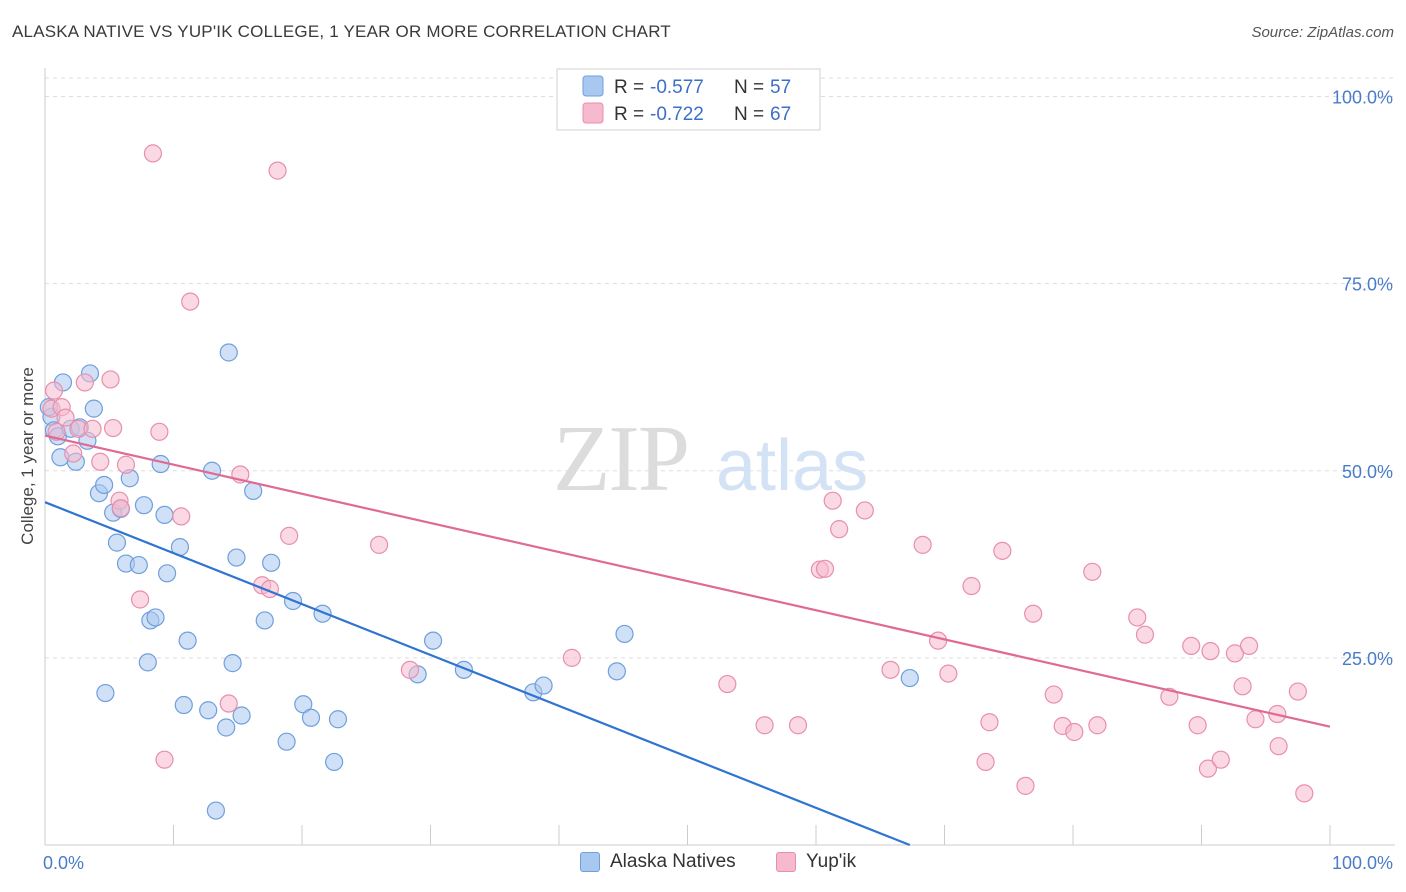  I want to click on x-tick-labels: 0.0% 100.0%, so click(718, 863).